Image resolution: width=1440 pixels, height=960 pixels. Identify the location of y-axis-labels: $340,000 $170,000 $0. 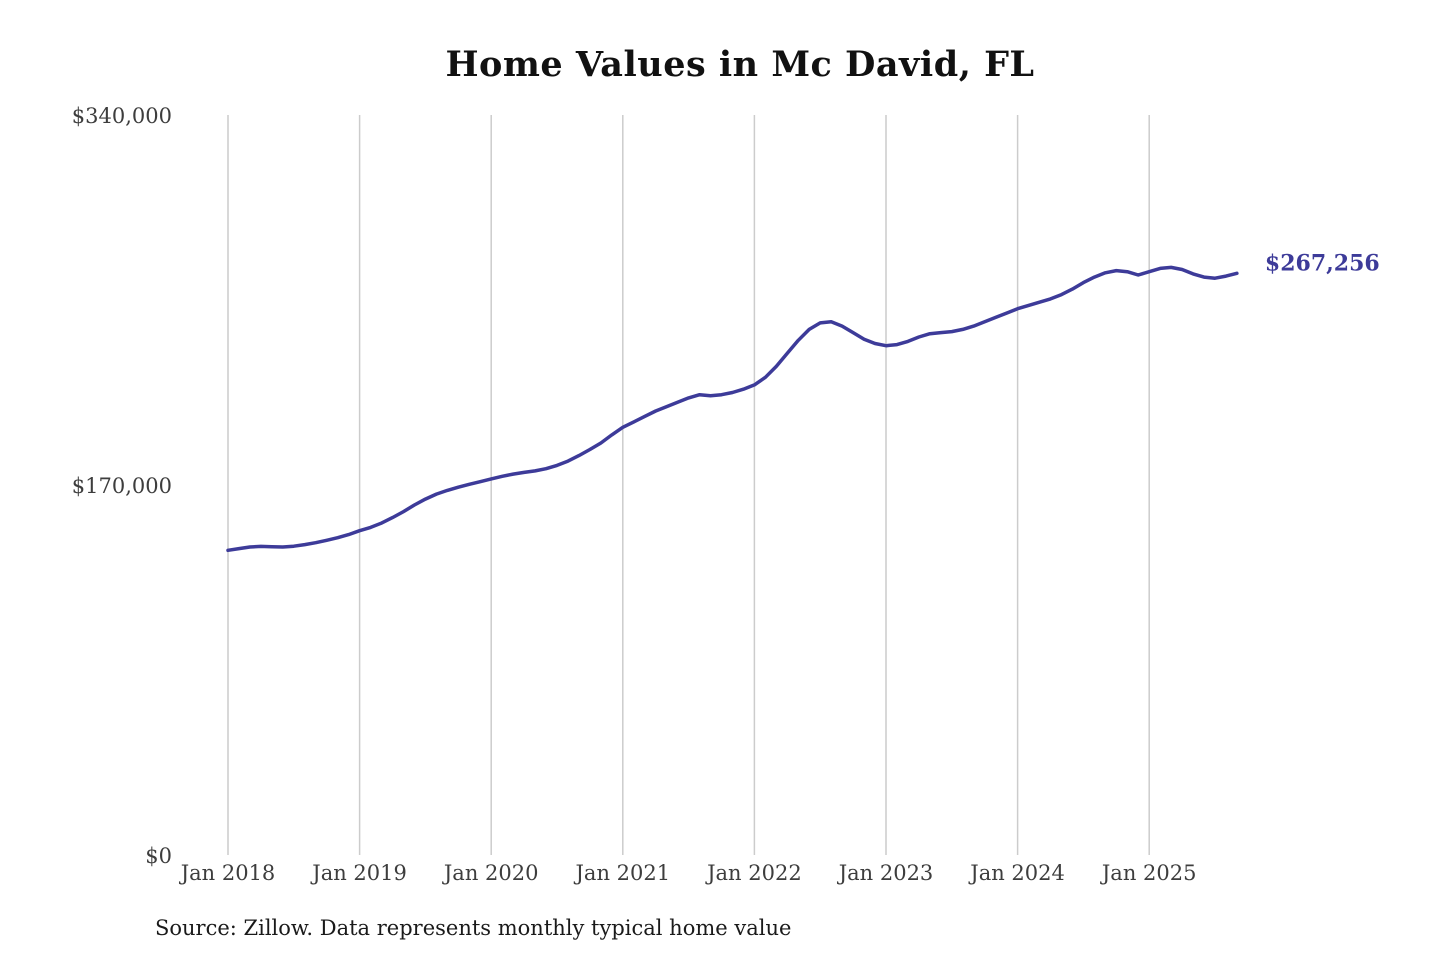
(122, 486).